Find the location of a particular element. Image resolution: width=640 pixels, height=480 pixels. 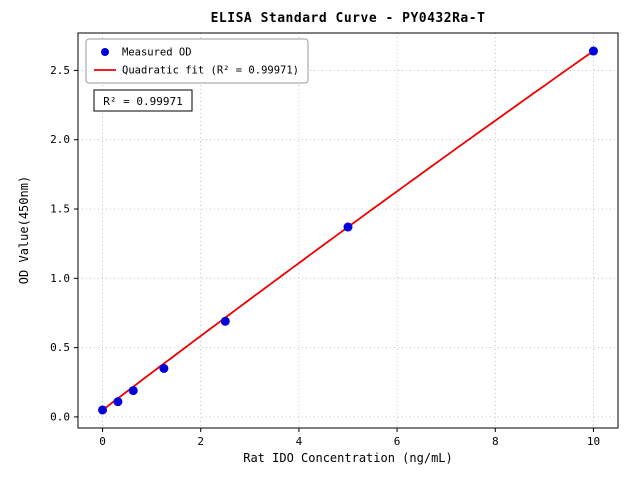

legend: Measured OD Quadratic fit (R² = 0.99971) is located at coordinates (197, 61).